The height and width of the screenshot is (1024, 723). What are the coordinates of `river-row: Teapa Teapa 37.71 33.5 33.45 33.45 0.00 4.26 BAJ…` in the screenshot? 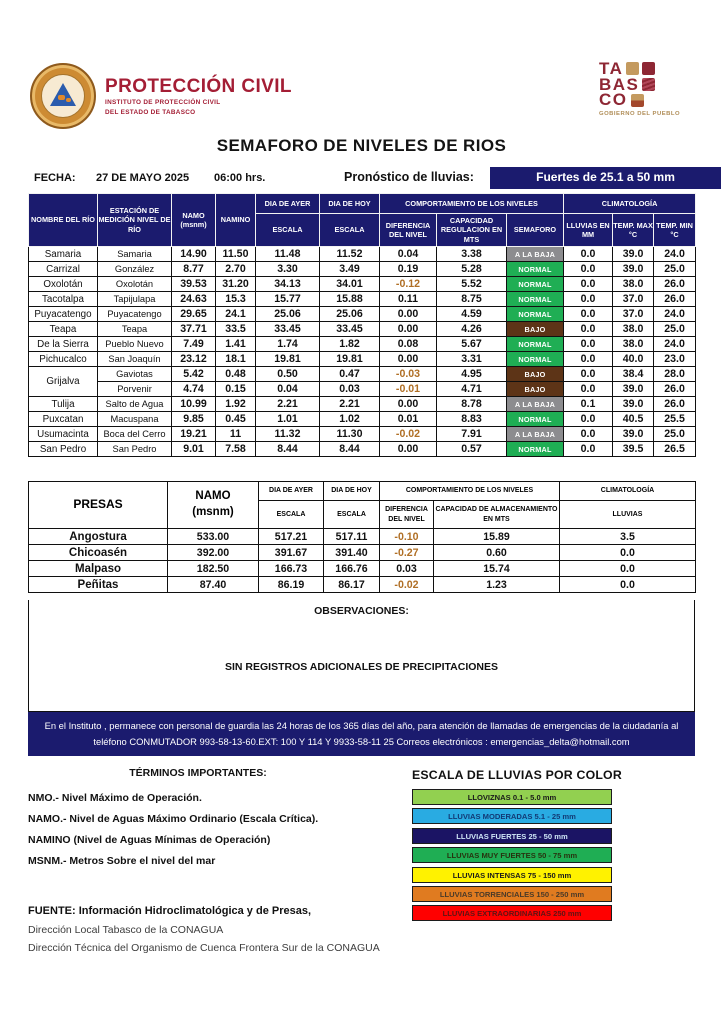 It's located at (362, 329).